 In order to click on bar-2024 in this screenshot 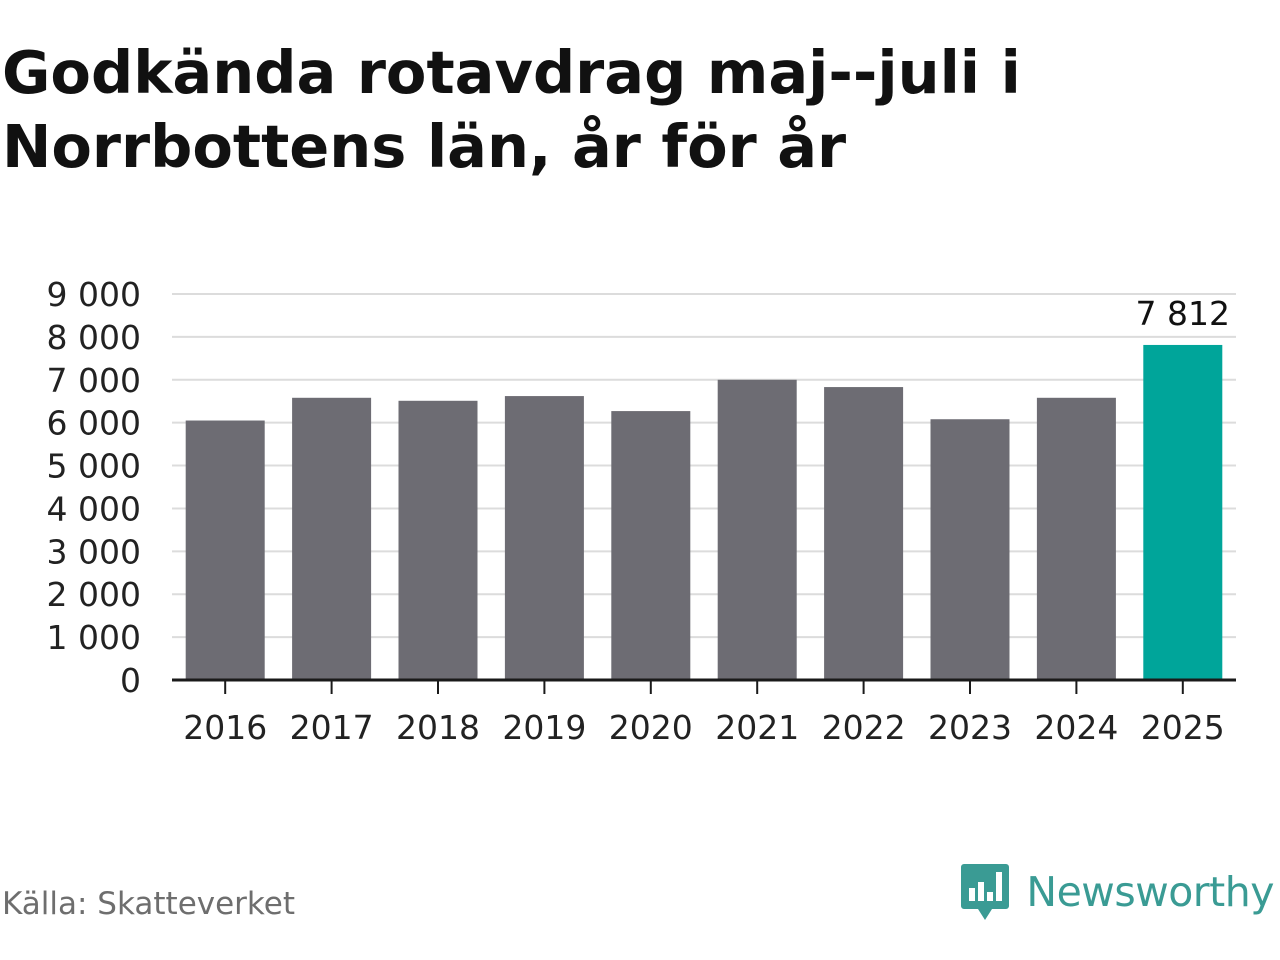, I will do `click(1076, 538)`.